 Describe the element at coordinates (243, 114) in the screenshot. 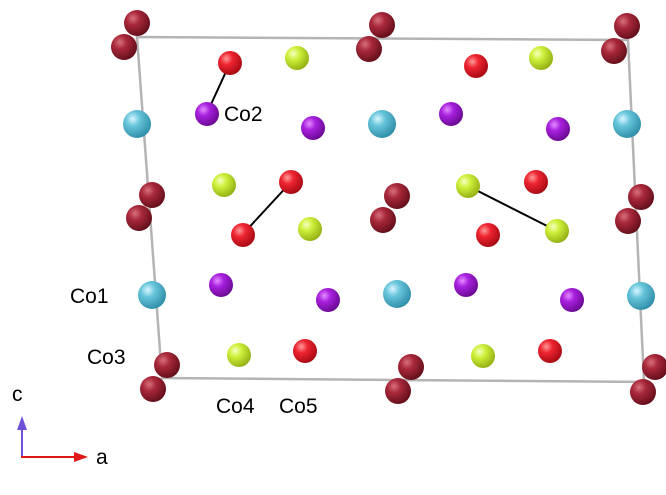

I see `site-label-co2: Co2` at that location.